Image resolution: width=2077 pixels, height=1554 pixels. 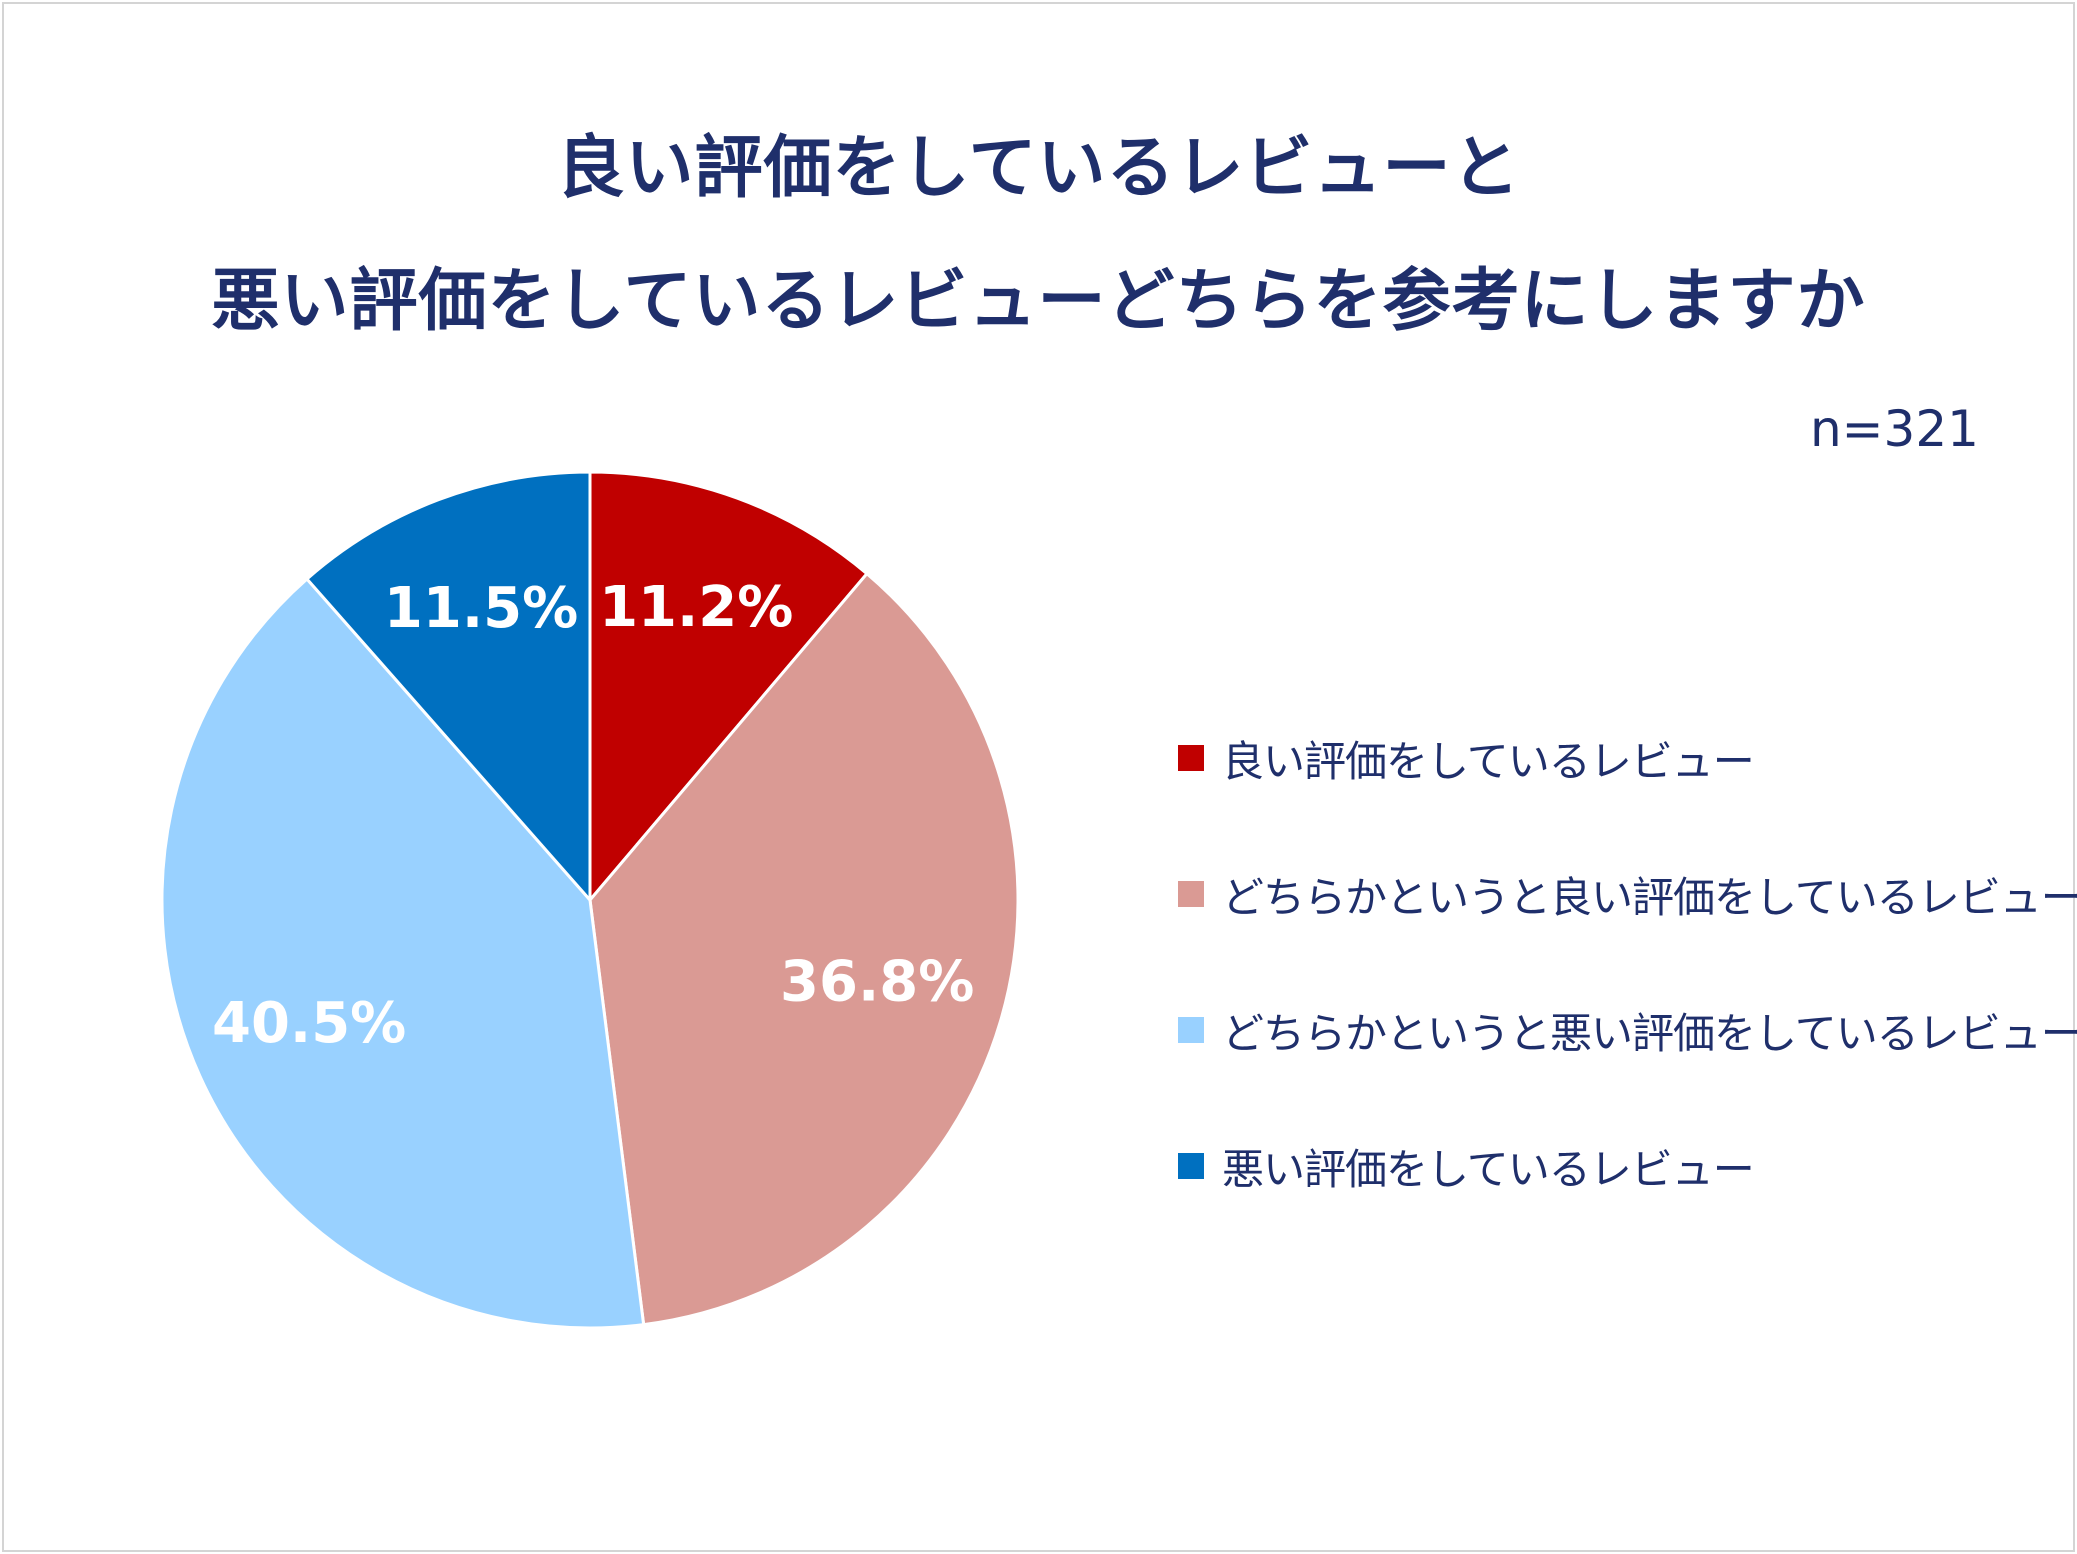 I want to click on legend-item-2: どちらかというと良い評価をしているレビュー, so click(x=1627, y=894).